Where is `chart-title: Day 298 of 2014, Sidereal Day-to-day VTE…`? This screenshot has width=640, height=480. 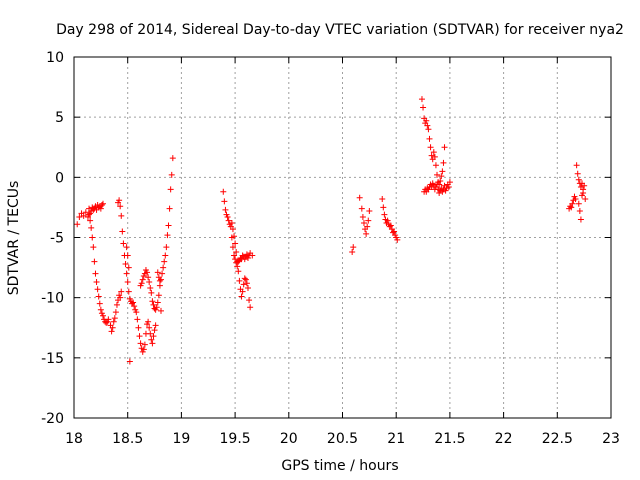
chart-title: Day 298 of 2014, Sidereal Day-to-day VTE… is located at coordinates (340, 30).